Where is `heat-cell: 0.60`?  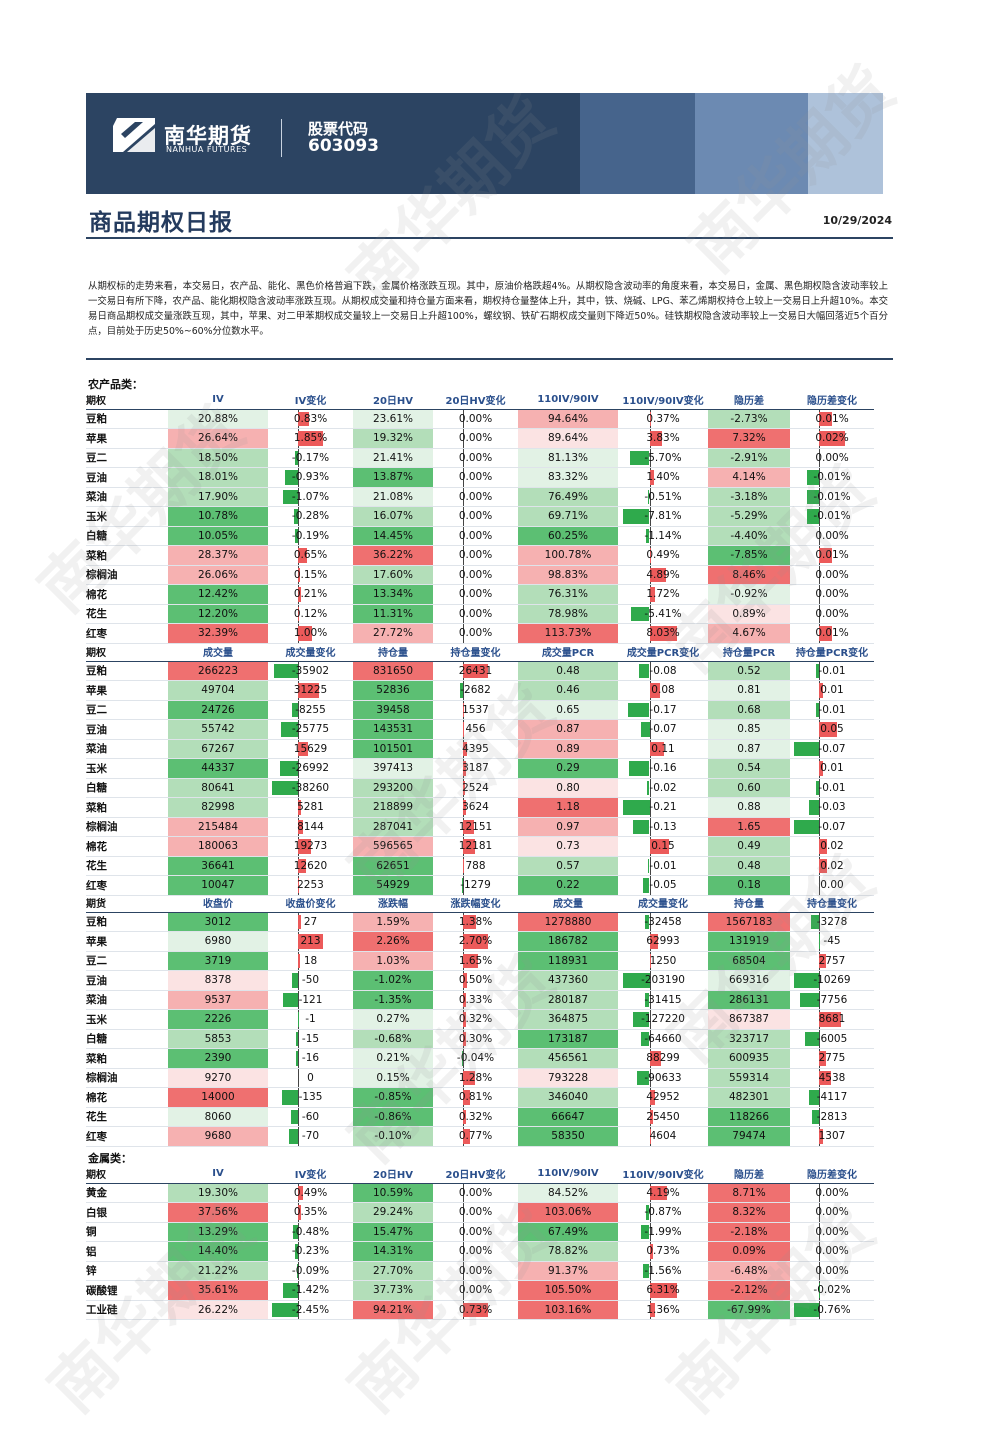 heat-cell: 0.60 is located at coordinates (749, 788).